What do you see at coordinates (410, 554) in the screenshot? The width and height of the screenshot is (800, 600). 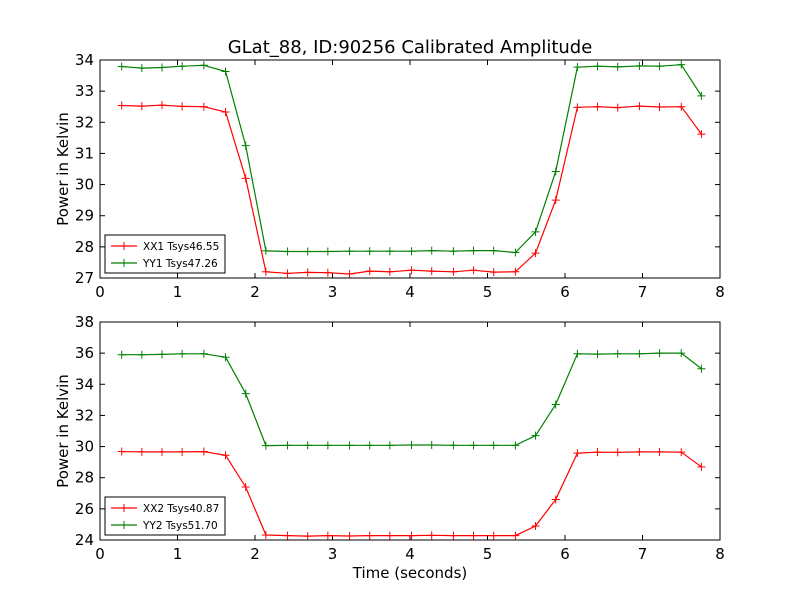 I see `x-tick-label: 4` at bounding box center [410, 554].